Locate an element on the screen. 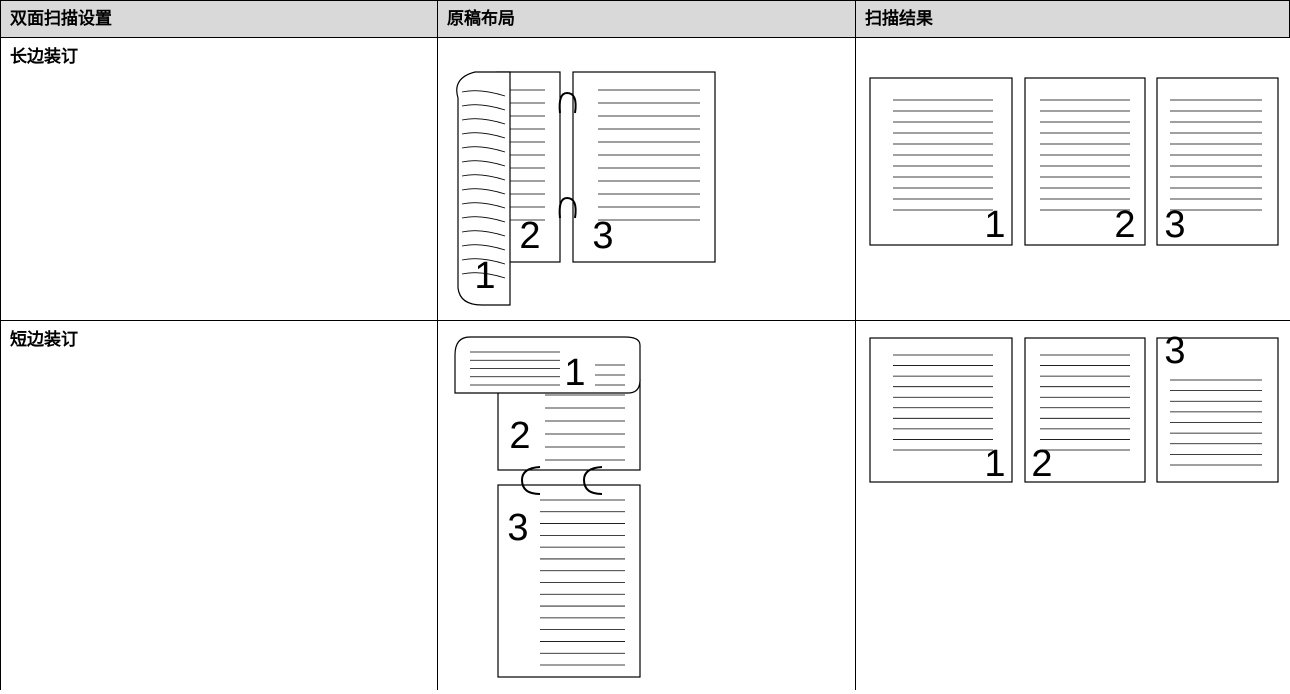 The width and height of the screenshot is (1290, 694). header-cell: 双面扫描设置 is located at coordinates (61, 18).